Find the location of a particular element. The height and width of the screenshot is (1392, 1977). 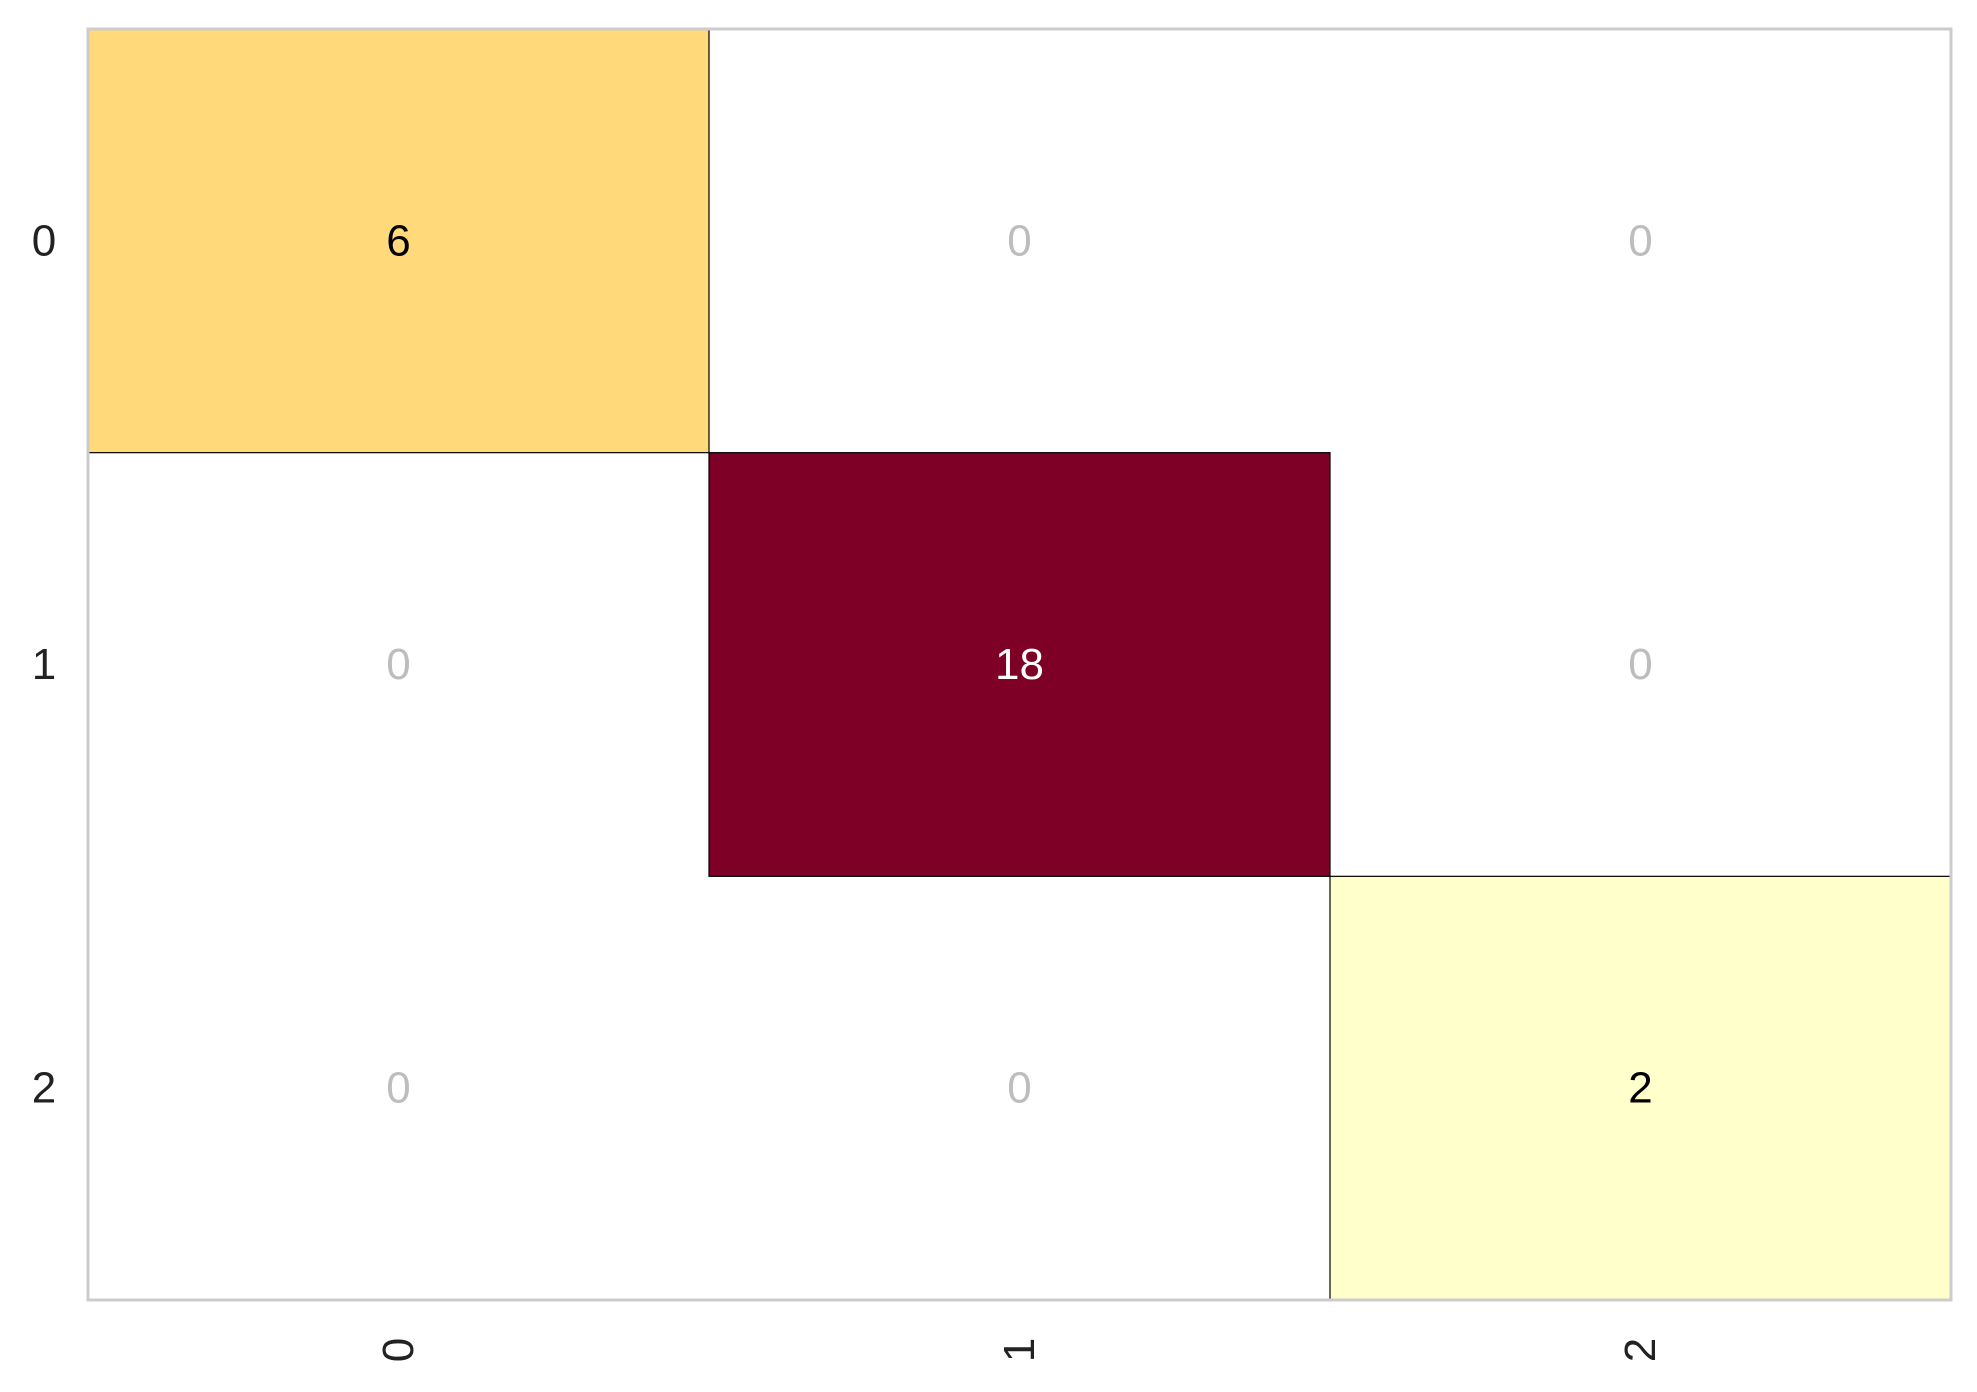

heatmap-cell-r1-c0 is located at coordinates (398, 664).